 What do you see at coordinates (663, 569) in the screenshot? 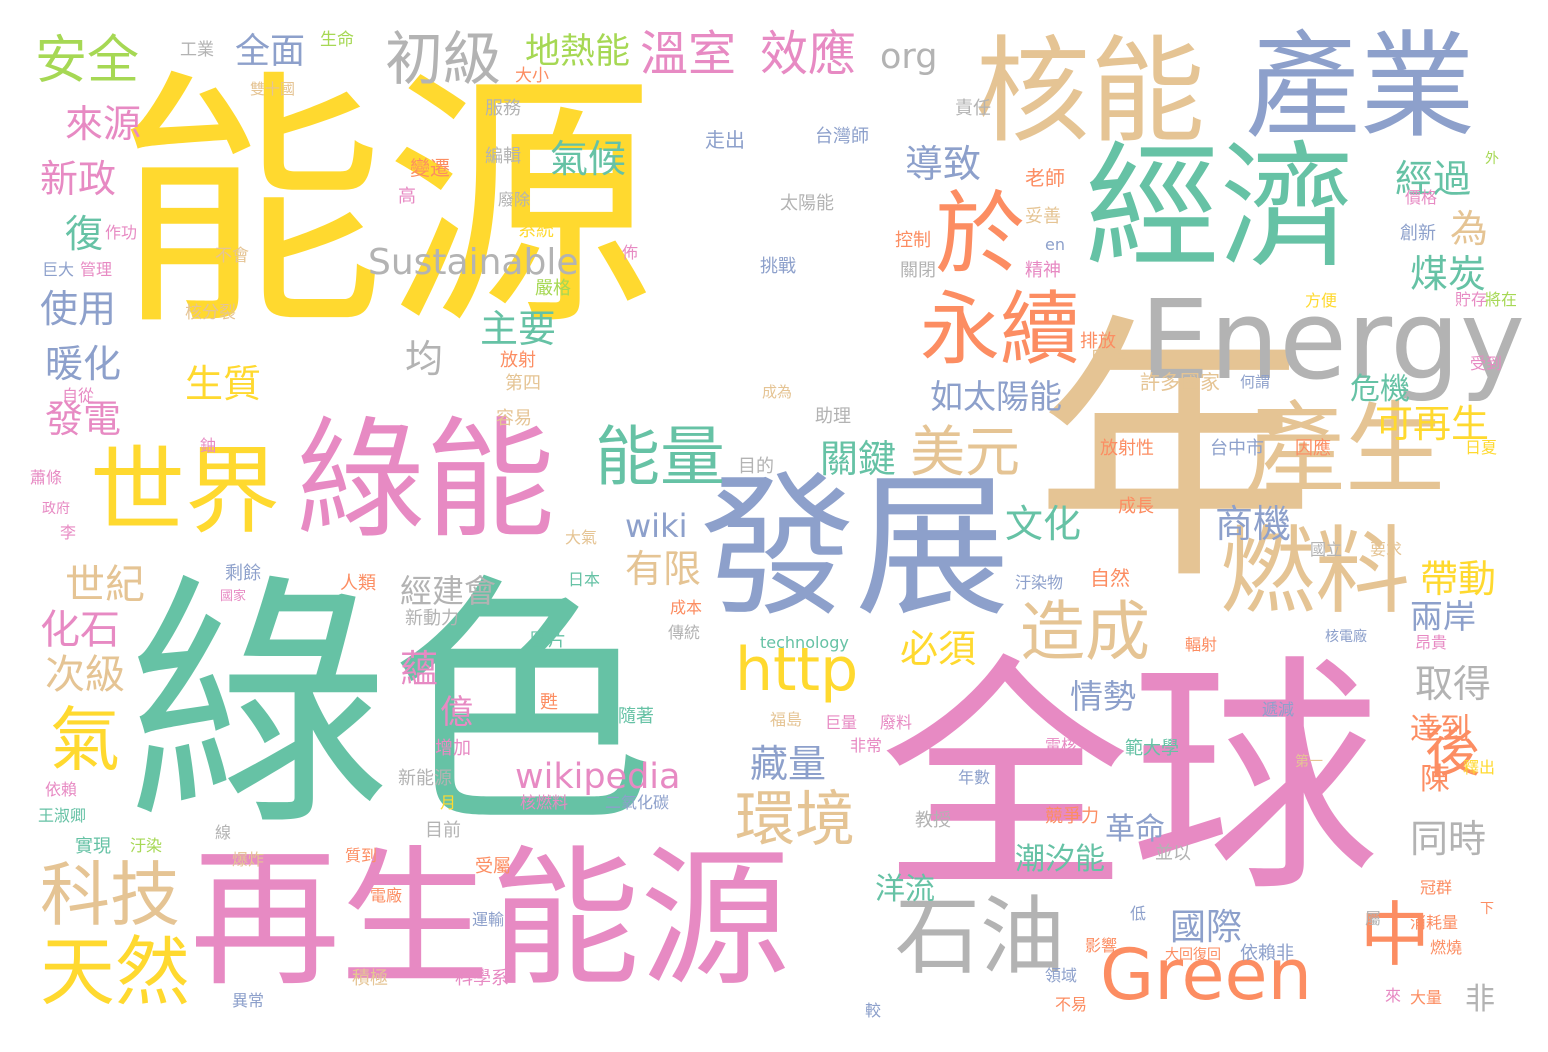
I see `word: 有限` at bounding box center [663, 569].